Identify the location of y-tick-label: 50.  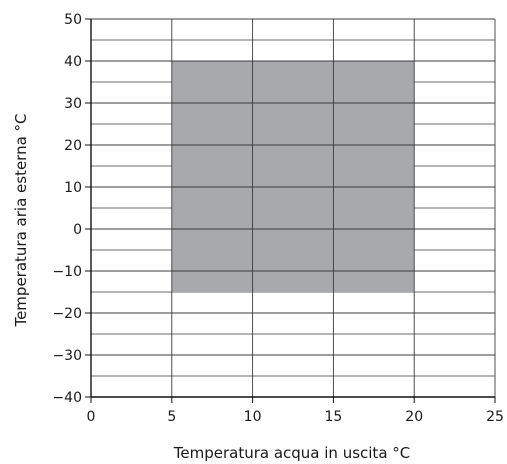
(73, 20).